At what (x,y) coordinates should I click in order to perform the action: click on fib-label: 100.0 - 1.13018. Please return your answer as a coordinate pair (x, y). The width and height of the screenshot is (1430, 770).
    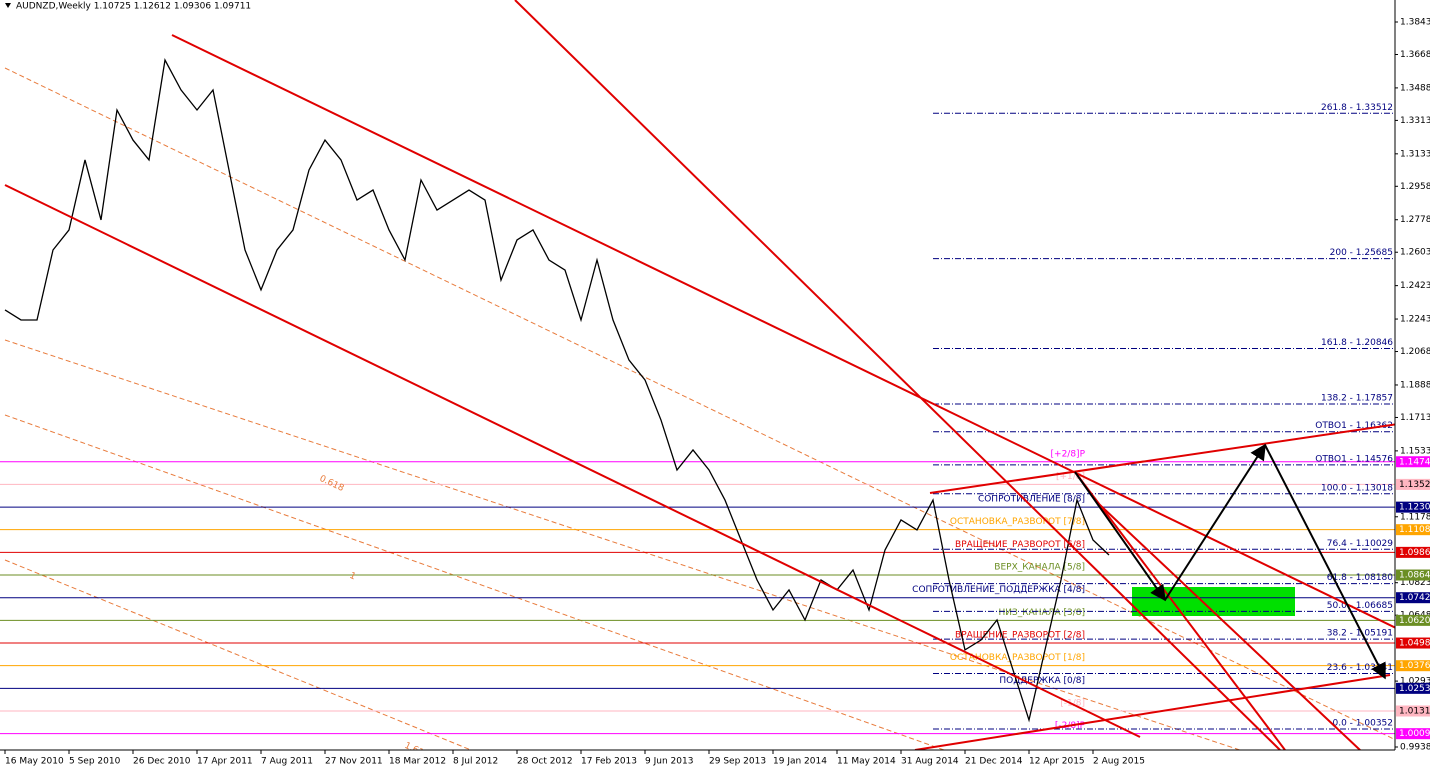
    Looking at the image, I should click on (1357, 488).